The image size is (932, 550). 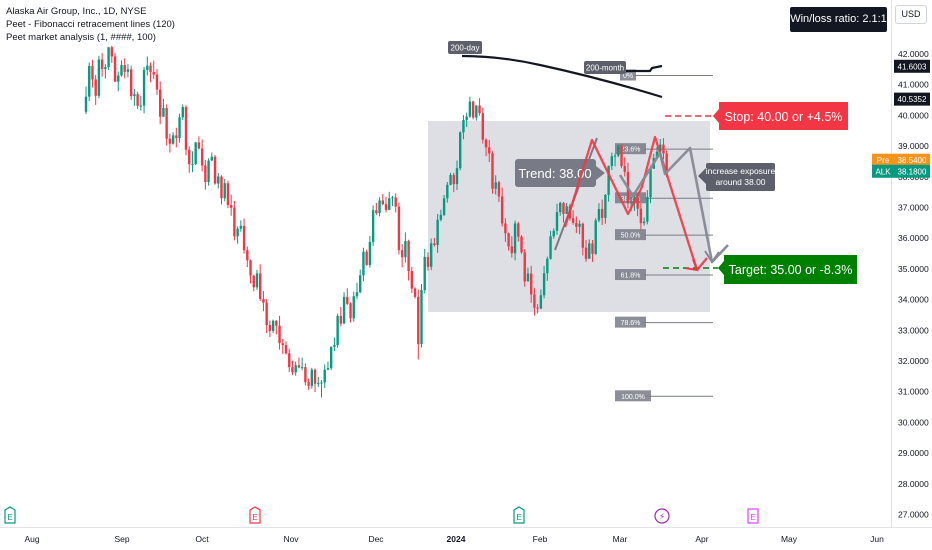 What do you see at coordinates (911, 14) in the screenshot?
I see `currency-button: USD` at bounding box center [911, 14].